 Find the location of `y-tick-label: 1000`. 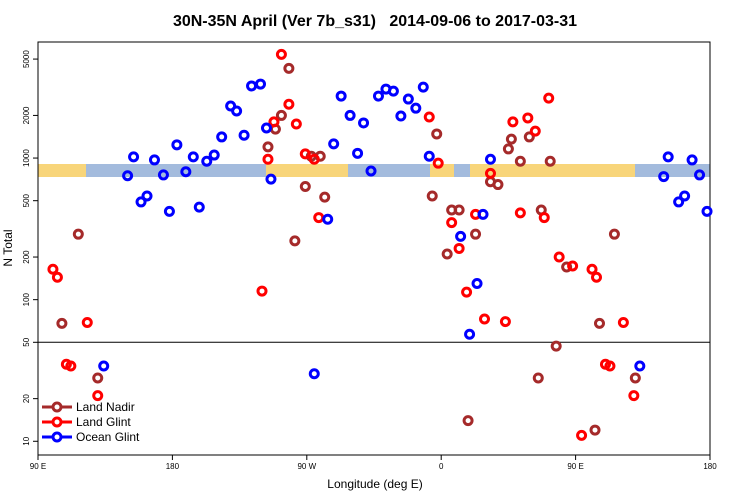

y-tick-label: 1000 is located at coordinates (26, 158).